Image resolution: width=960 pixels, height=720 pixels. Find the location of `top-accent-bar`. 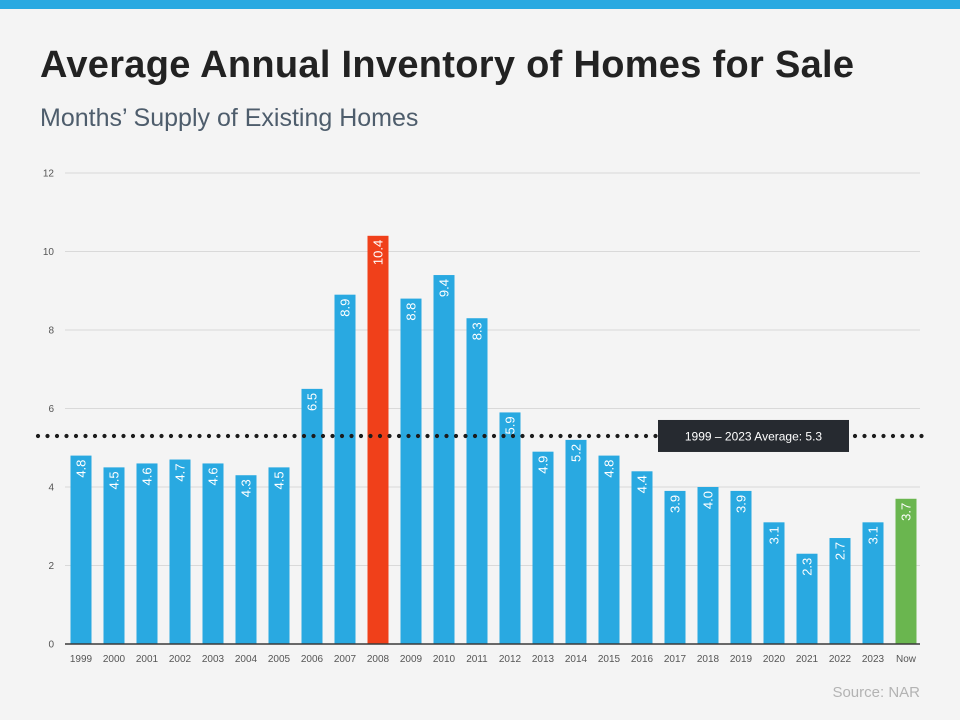

top-accent-bar is located at coordinates (480, 4).